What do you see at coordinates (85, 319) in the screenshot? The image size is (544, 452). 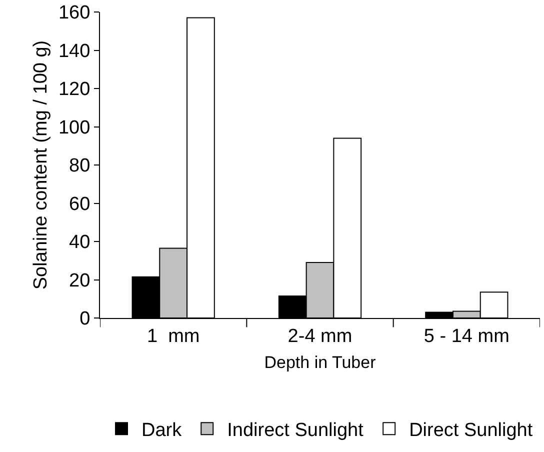 I see `y-tick-label: 0` at bounding box center [85, 319].